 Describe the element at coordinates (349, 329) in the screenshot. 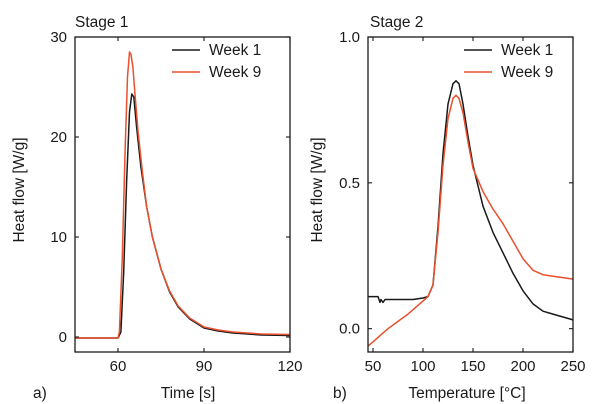

I see `panel-b-y-tick-label: 0.0` at that location.